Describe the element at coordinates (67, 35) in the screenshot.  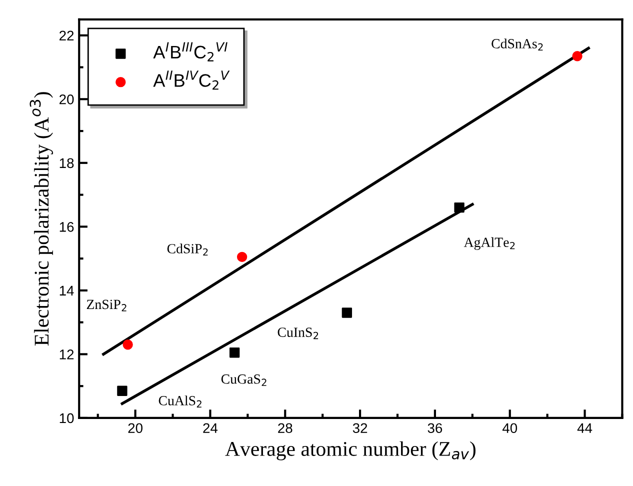
I see `y-tick-label: 22` at that location.